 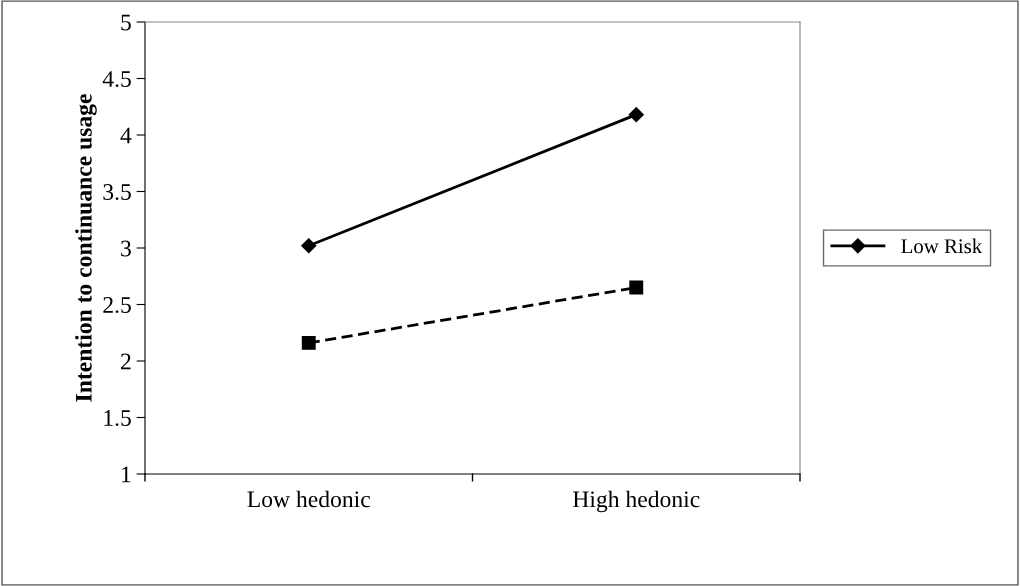 What do you see at coordinates (86, 248) in the screenshot?
I see `y-axis-title: Intention to continuance usage` at bounding box center [86, 248].